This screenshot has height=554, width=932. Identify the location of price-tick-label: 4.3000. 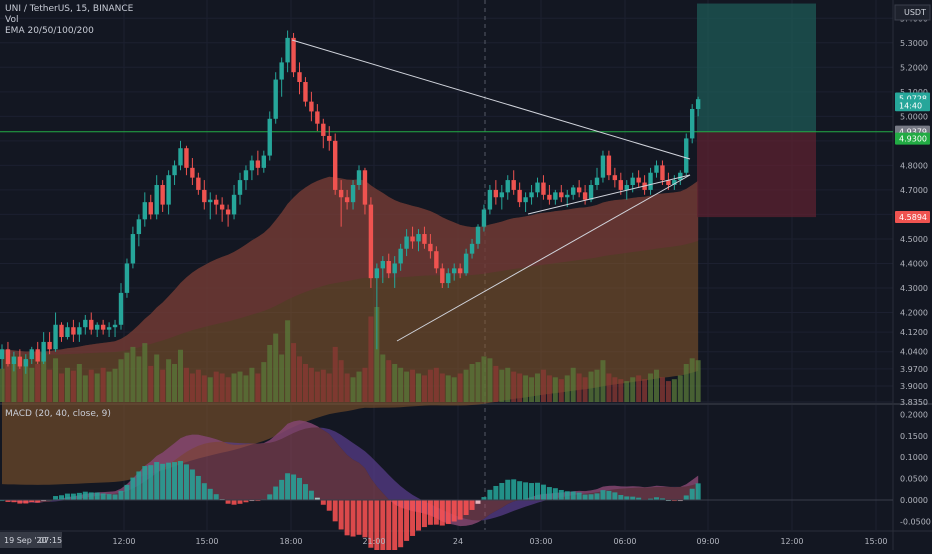
(914, 288).